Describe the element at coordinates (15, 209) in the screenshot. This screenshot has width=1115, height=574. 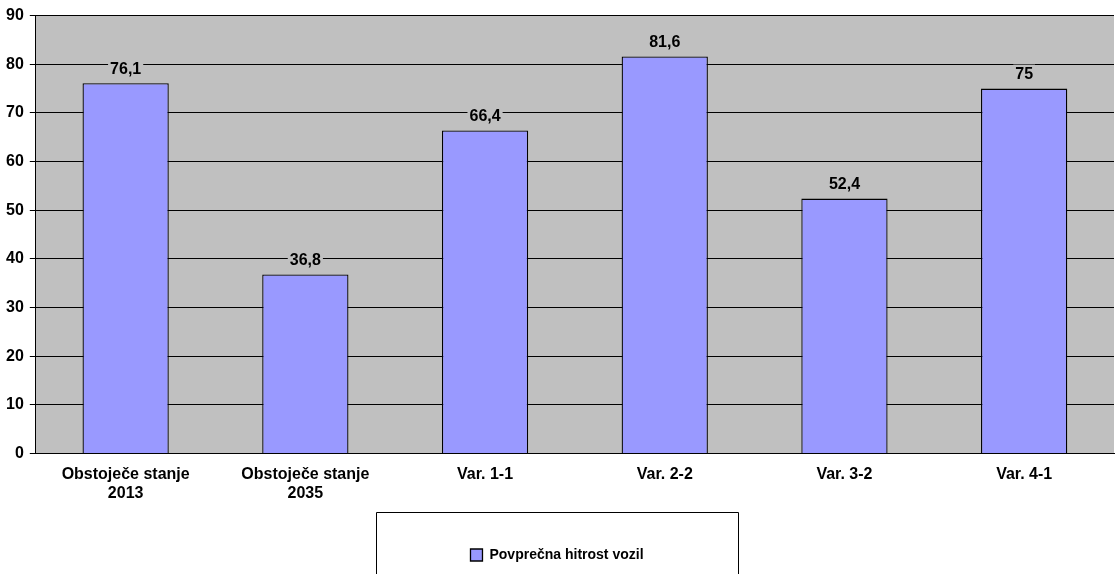
I see `y-tick-label: 50` at that location.